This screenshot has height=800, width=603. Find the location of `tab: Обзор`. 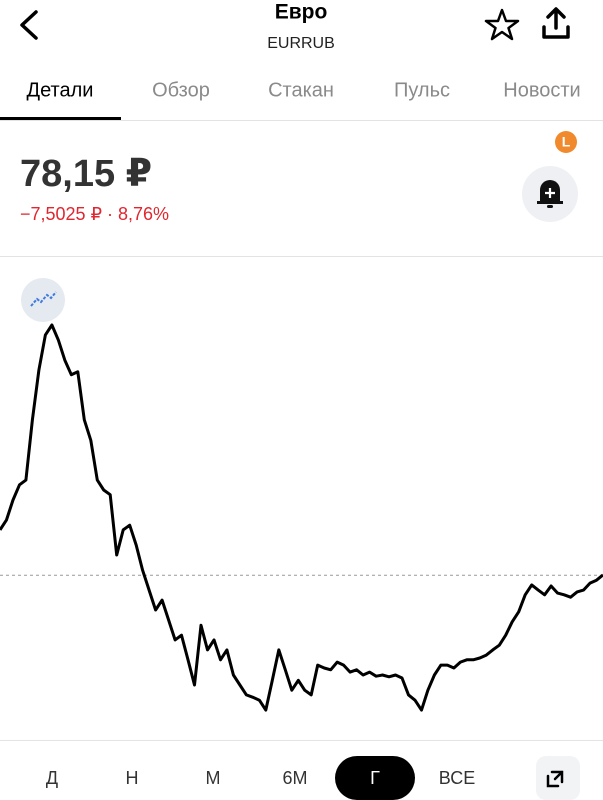

tab: Обзор is located at coordinates (181, 90).